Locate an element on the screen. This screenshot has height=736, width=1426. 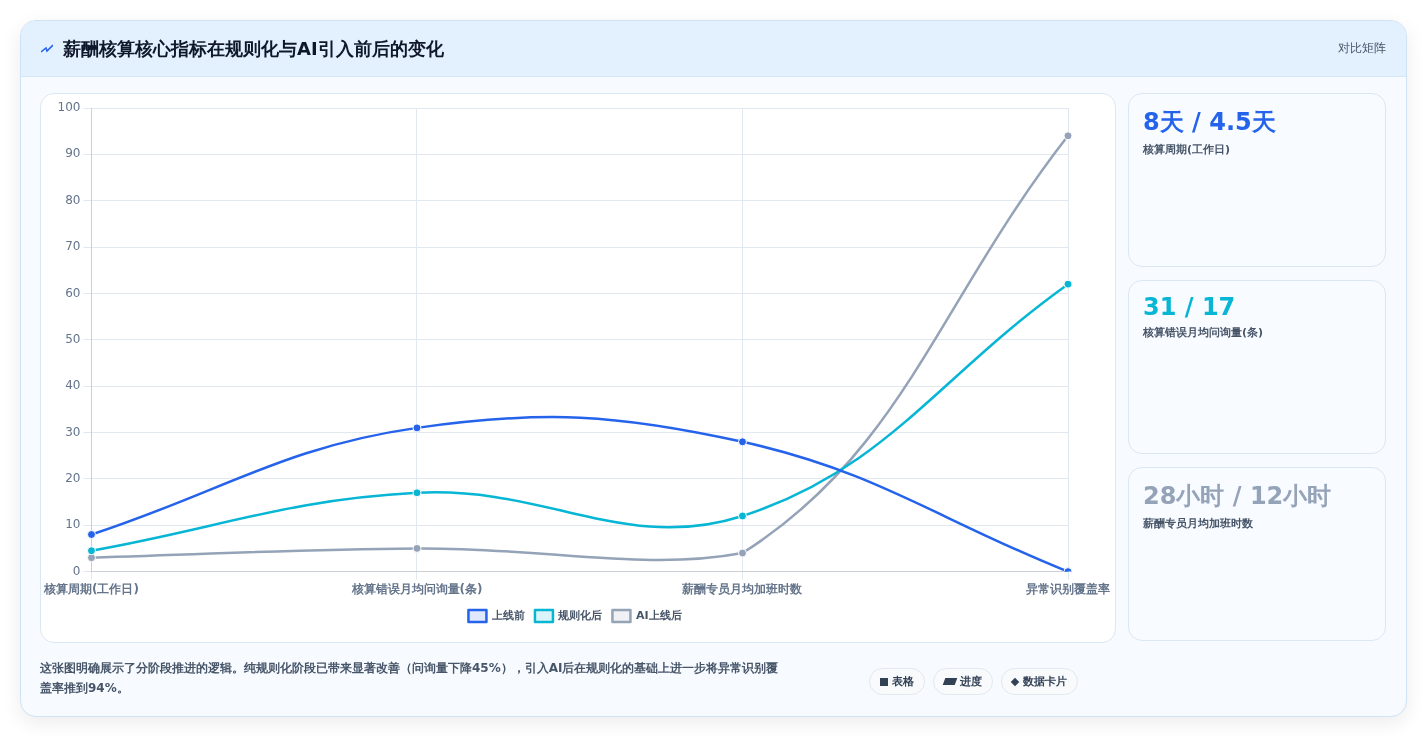
legend-label: AI上线后 is located at coordinates (658, 615).